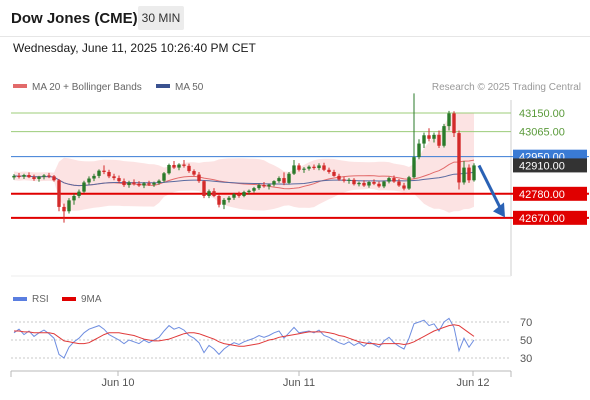  Describe the element at coordinates (299, 383) in the screenshot. I see `x-tick-label: Jun 11` at that location.